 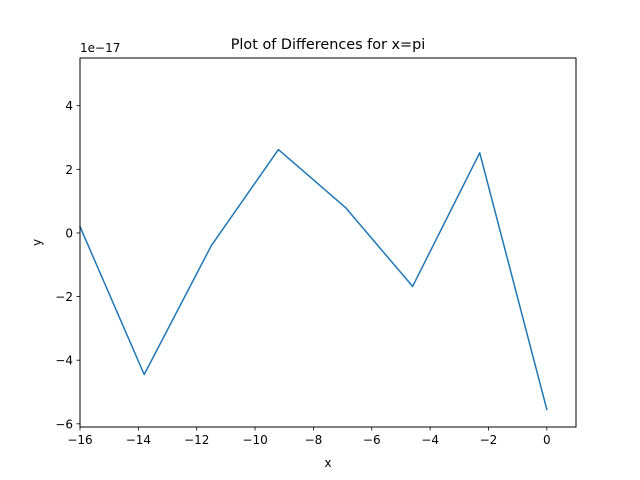 I want to click on y-tick-label: −6, so click(x=64, y=424).